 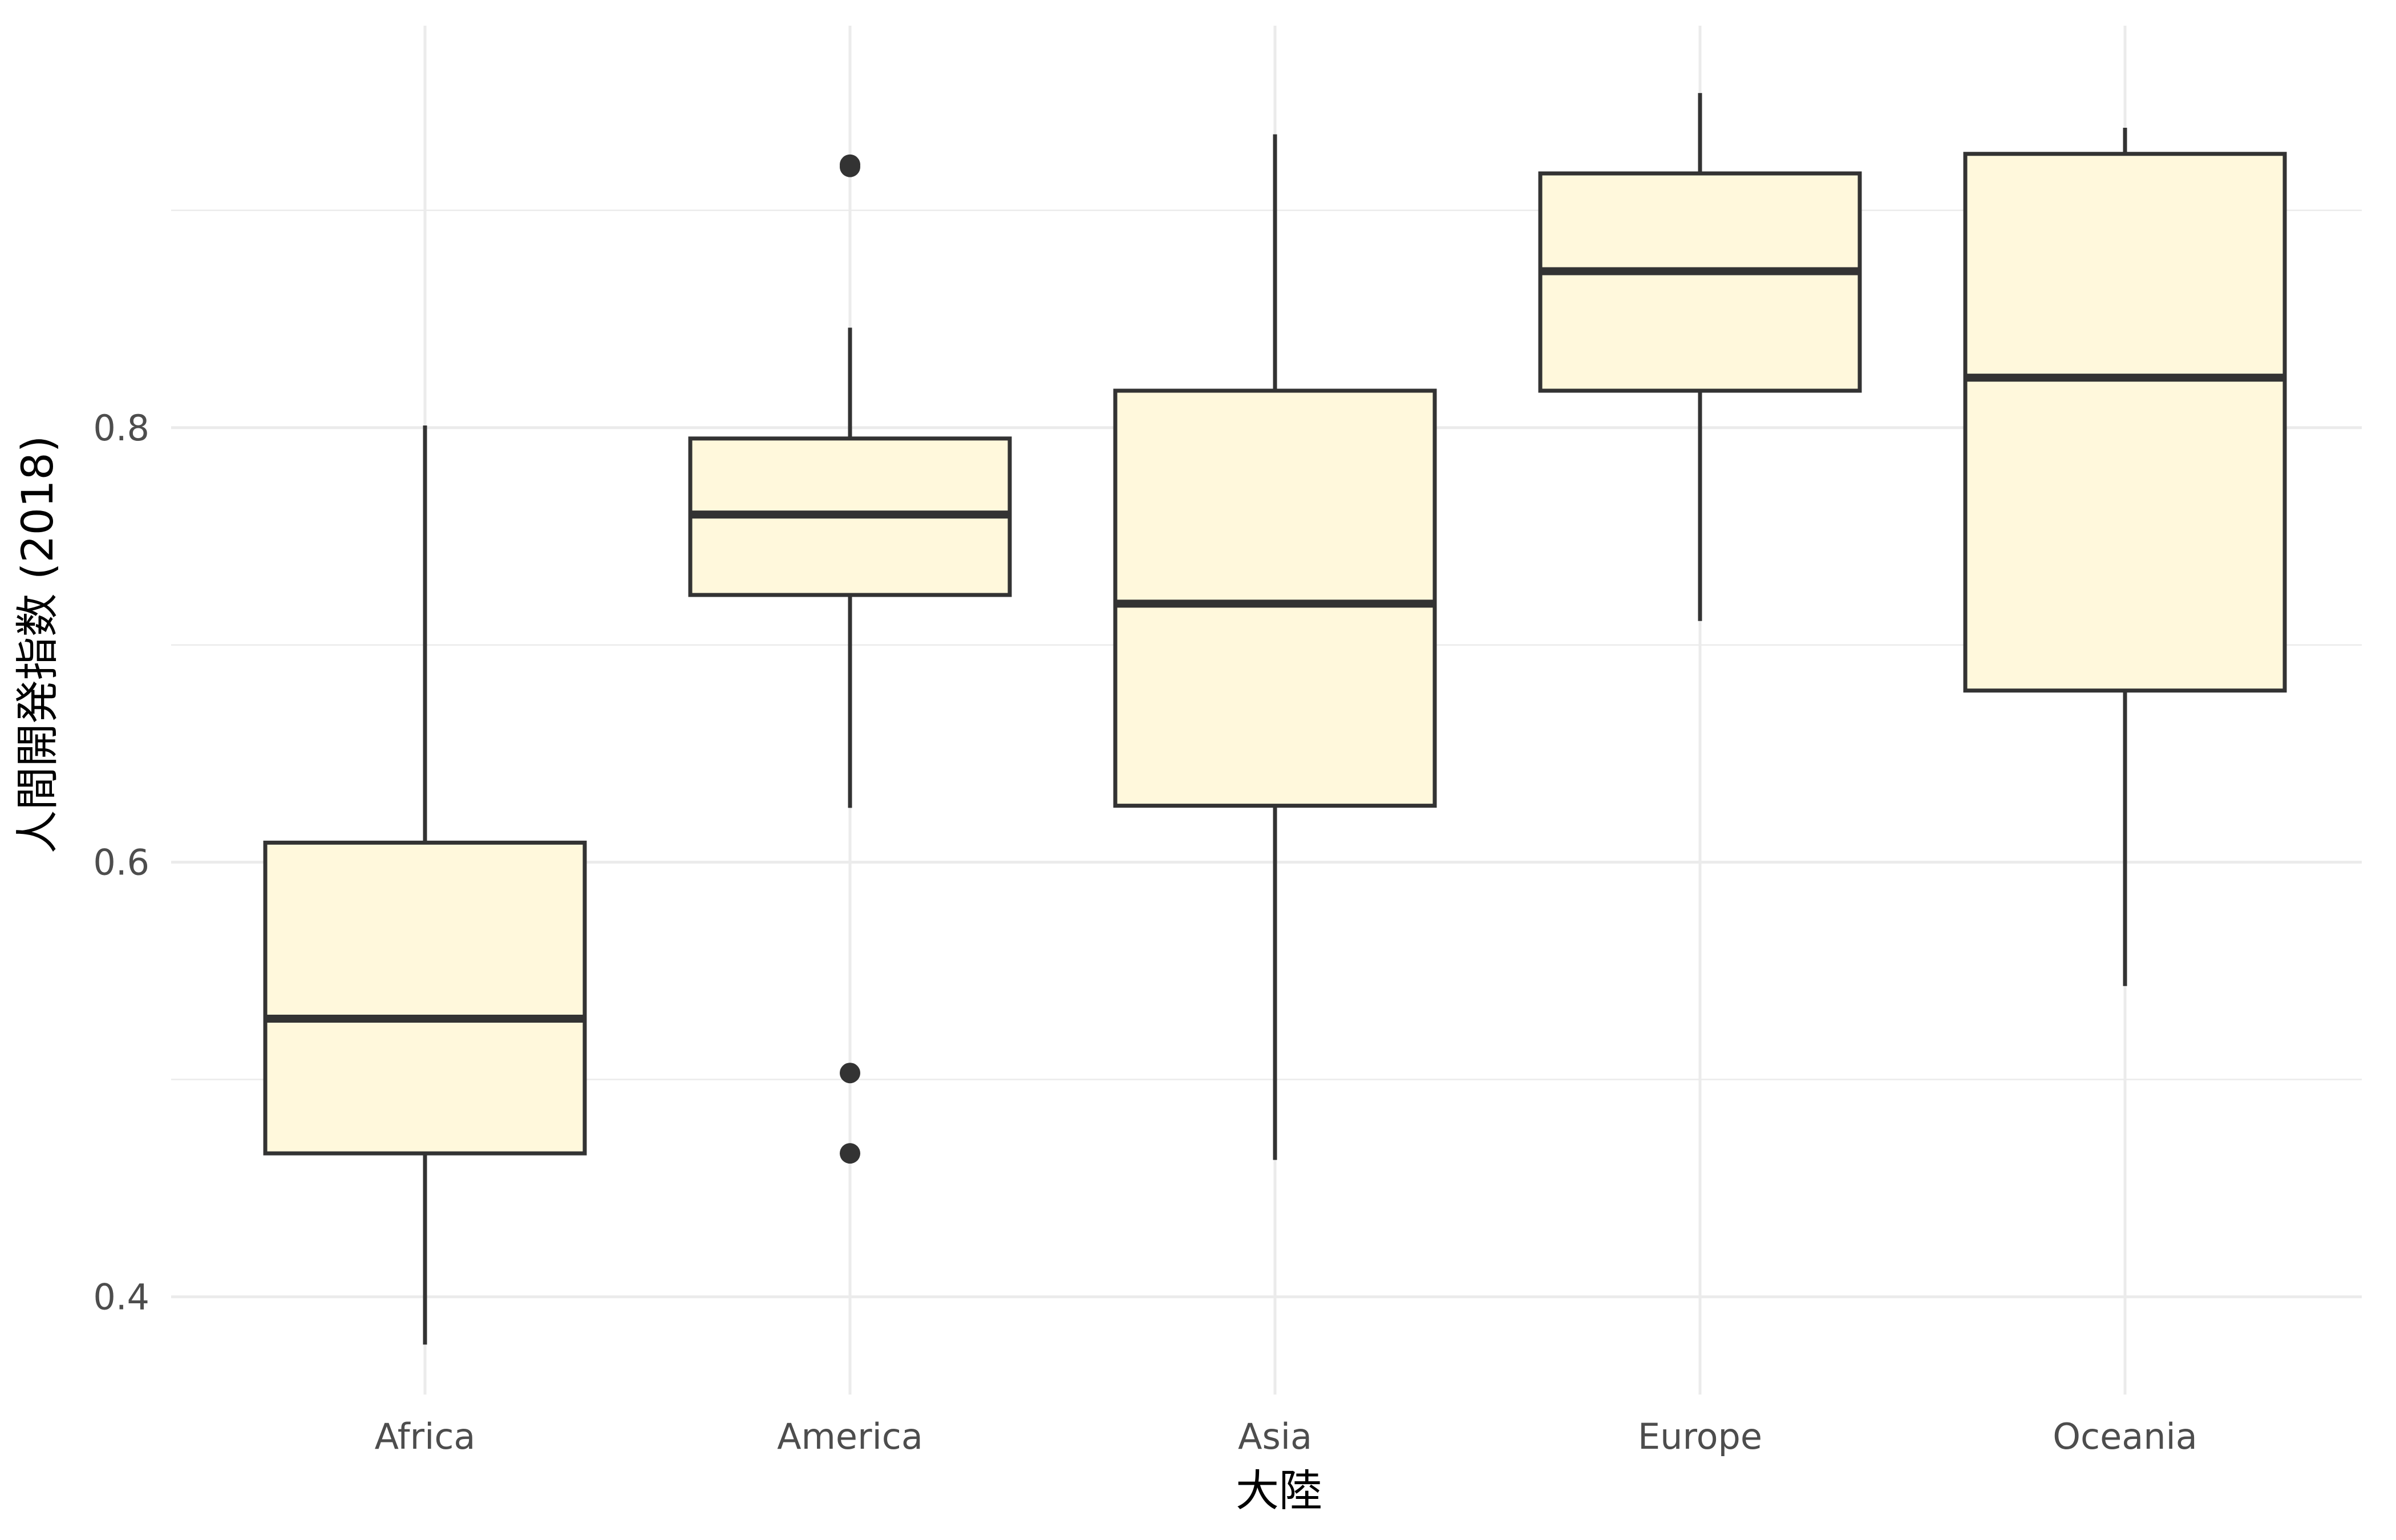 I want to click on y-axis-tick-labels: 0.4 0.6 0.8, so click(x=121, y=862).